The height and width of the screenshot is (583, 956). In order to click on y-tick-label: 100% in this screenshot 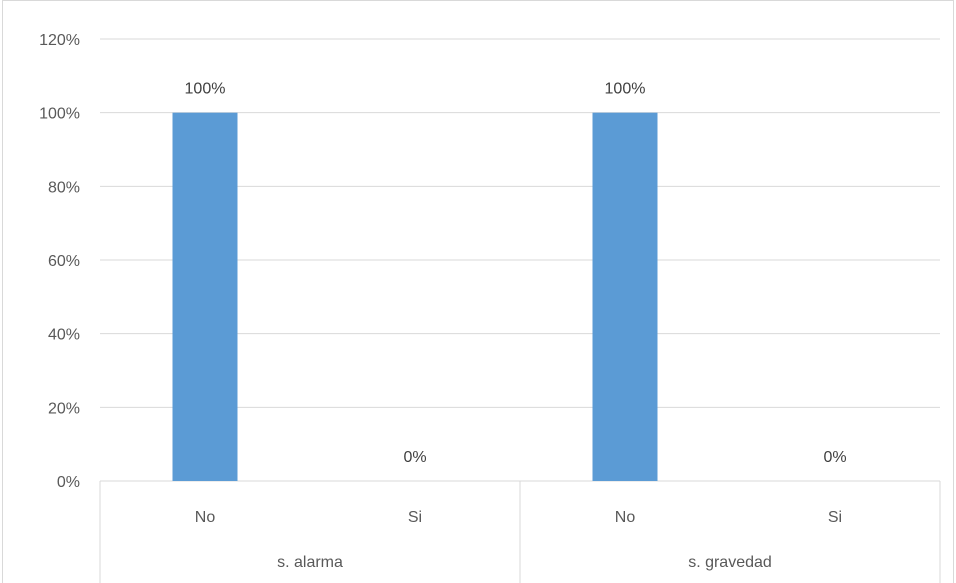, I will do `click(59, 114)`.